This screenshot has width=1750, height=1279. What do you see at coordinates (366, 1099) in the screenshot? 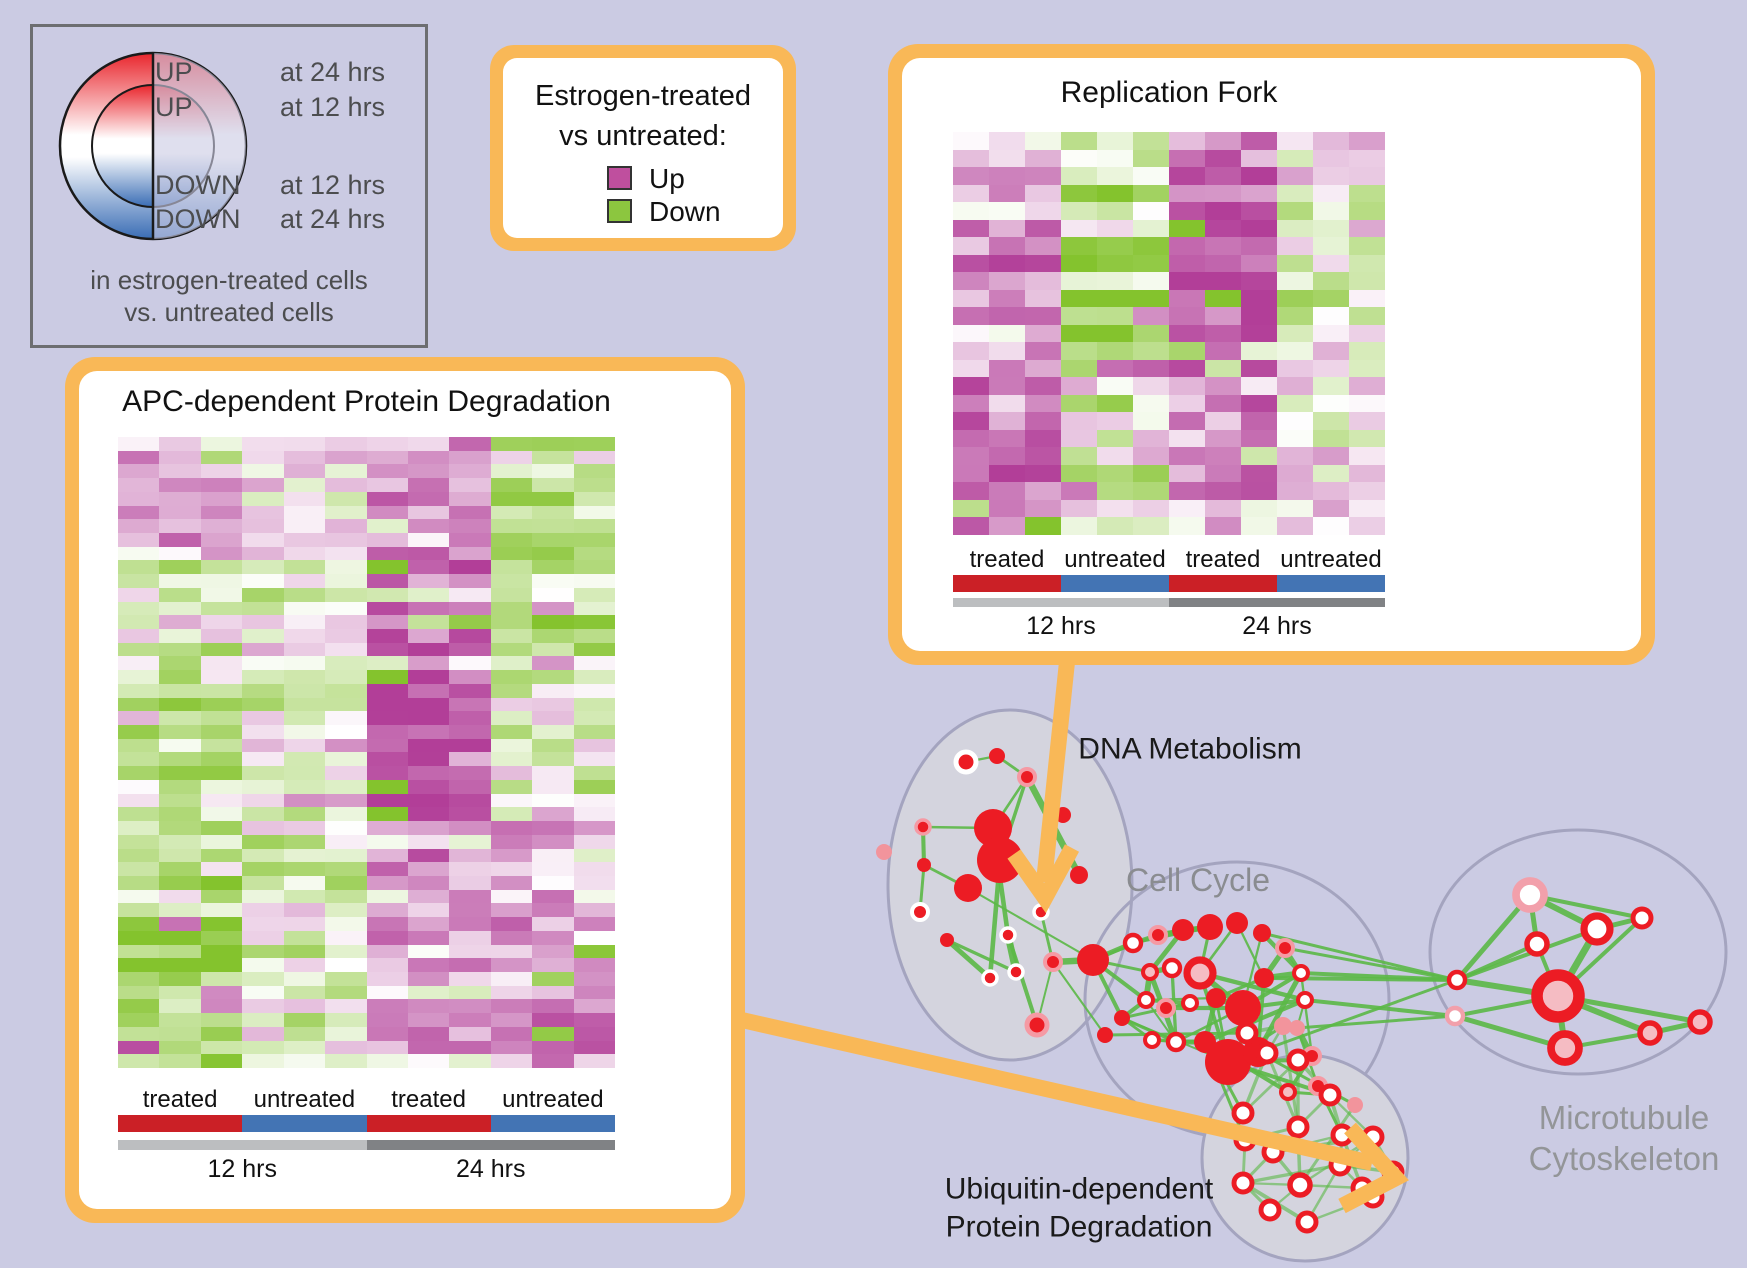
I see `apc-group-labels: treated untreated treated untreated` at bounding box center [366, 1099].